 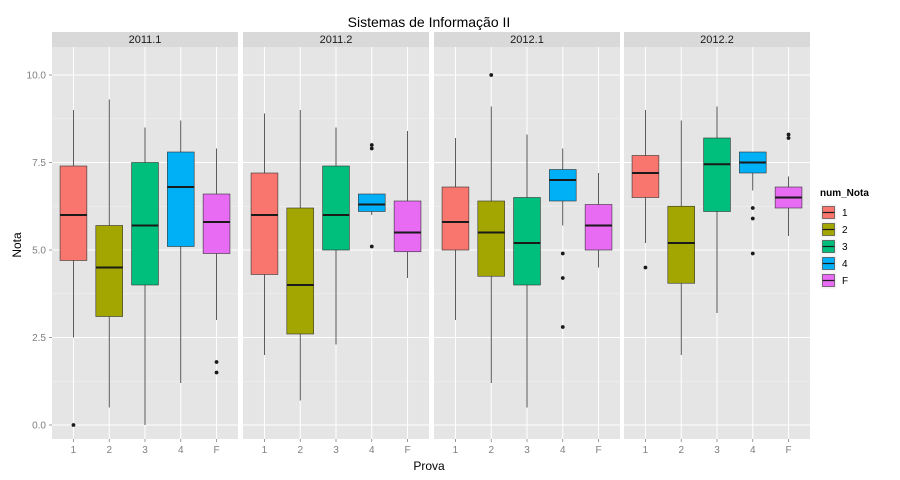 I want to click on legend: num_Nota 1 2 3 4 F, so click(x=844, y=239).